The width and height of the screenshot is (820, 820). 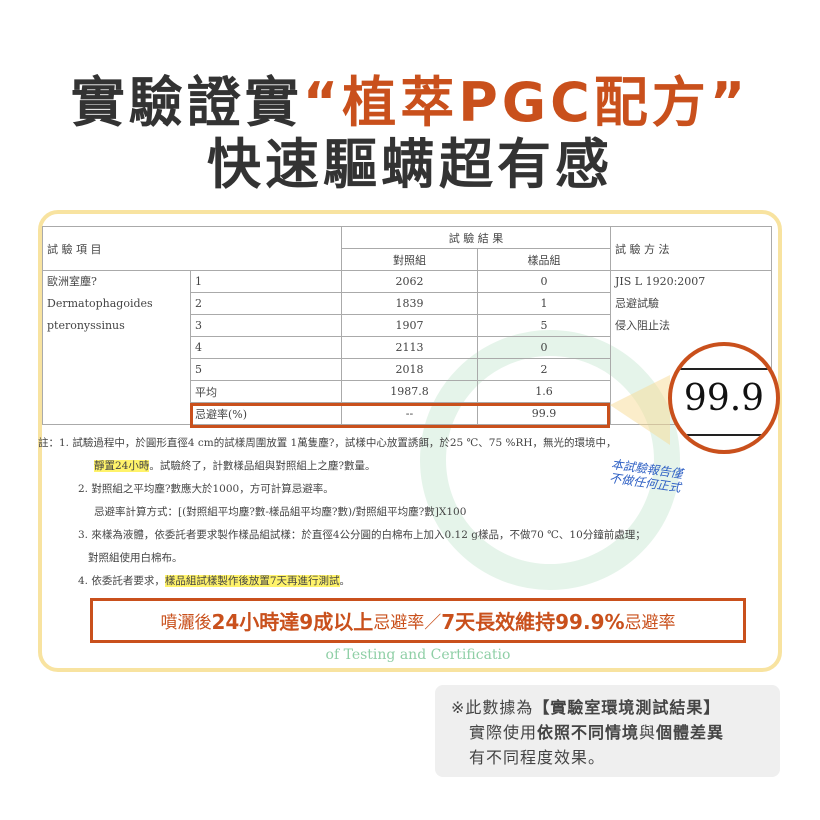 What do you see at coordinates (409, 281) in the screenshot?
I see `control-value: 2062` at bounding box center [409, 281].